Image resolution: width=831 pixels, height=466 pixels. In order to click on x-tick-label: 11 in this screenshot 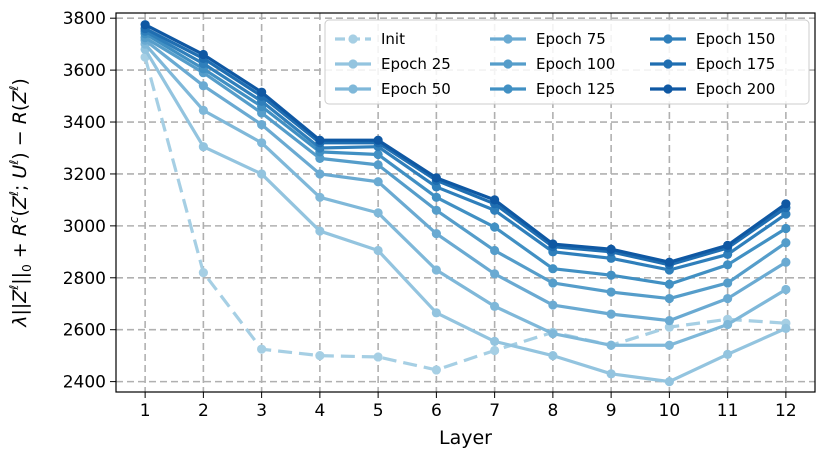, I will do `click(728, 411)`.